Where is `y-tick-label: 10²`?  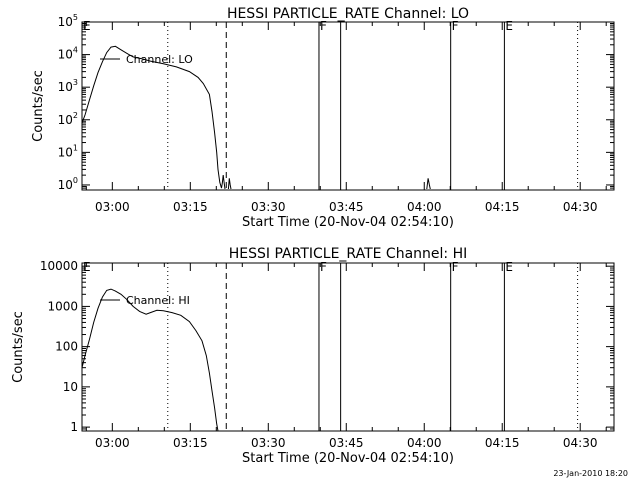 y-tick-label: 10² is located at coordinates (68, 119).